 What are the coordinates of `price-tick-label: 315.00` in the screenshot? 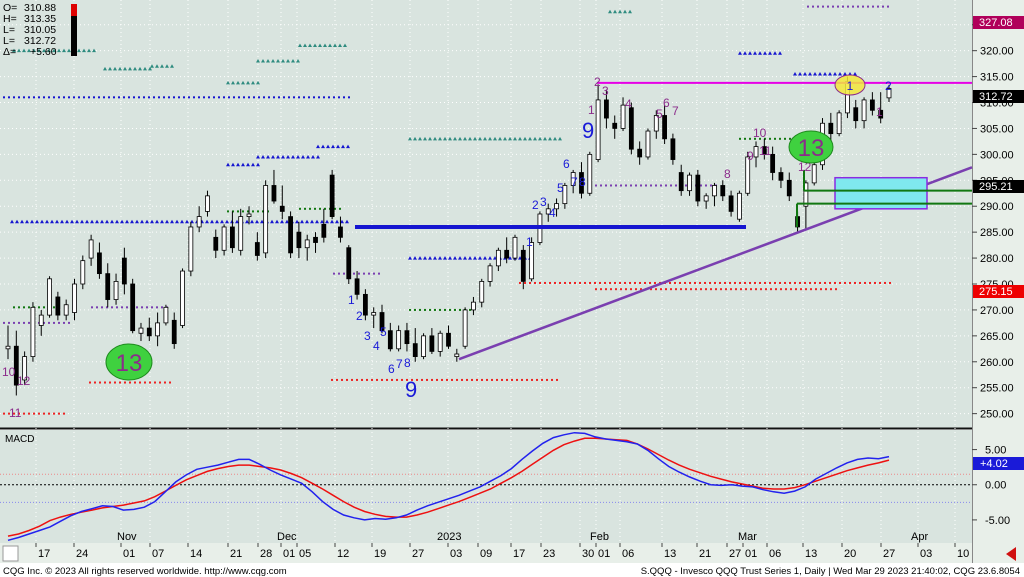 It's located at (997, 78).